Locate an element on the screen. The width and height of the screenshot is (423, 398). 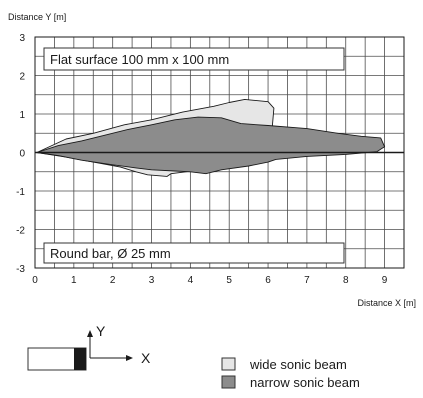
top-annotation-box: Flat surface 100 mm x 100 mm is located at coordinates (194, 59).